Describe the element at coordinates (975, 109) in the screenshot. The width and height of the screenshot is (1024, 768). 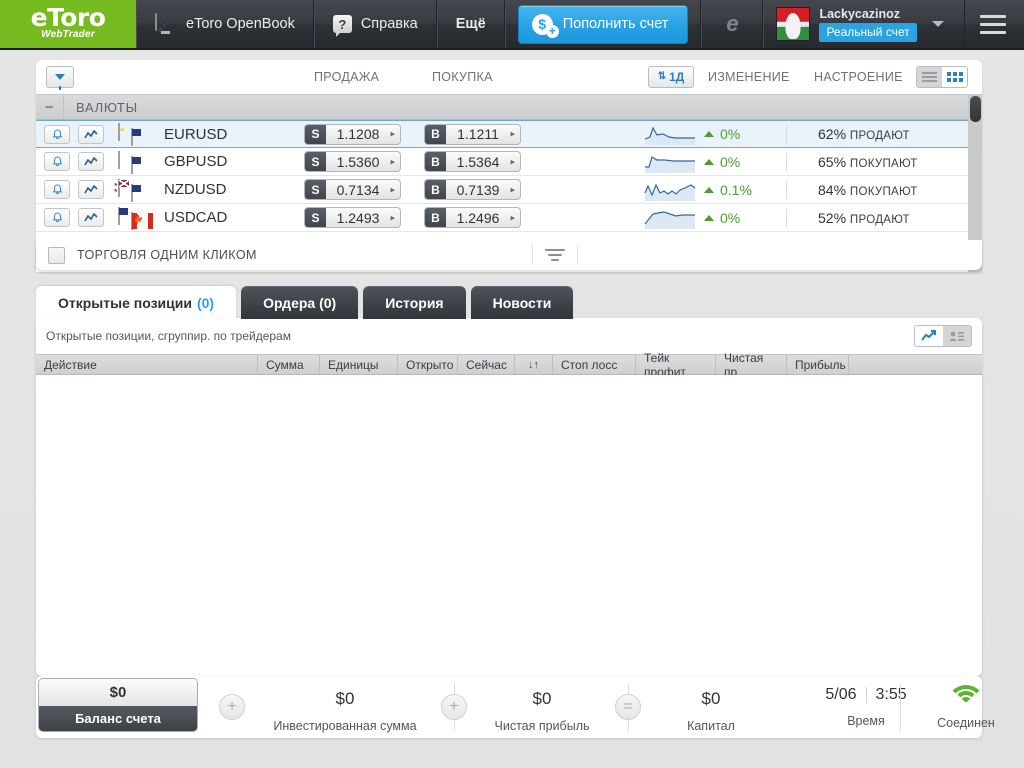
I see `scrollbar-thumb` at that location.